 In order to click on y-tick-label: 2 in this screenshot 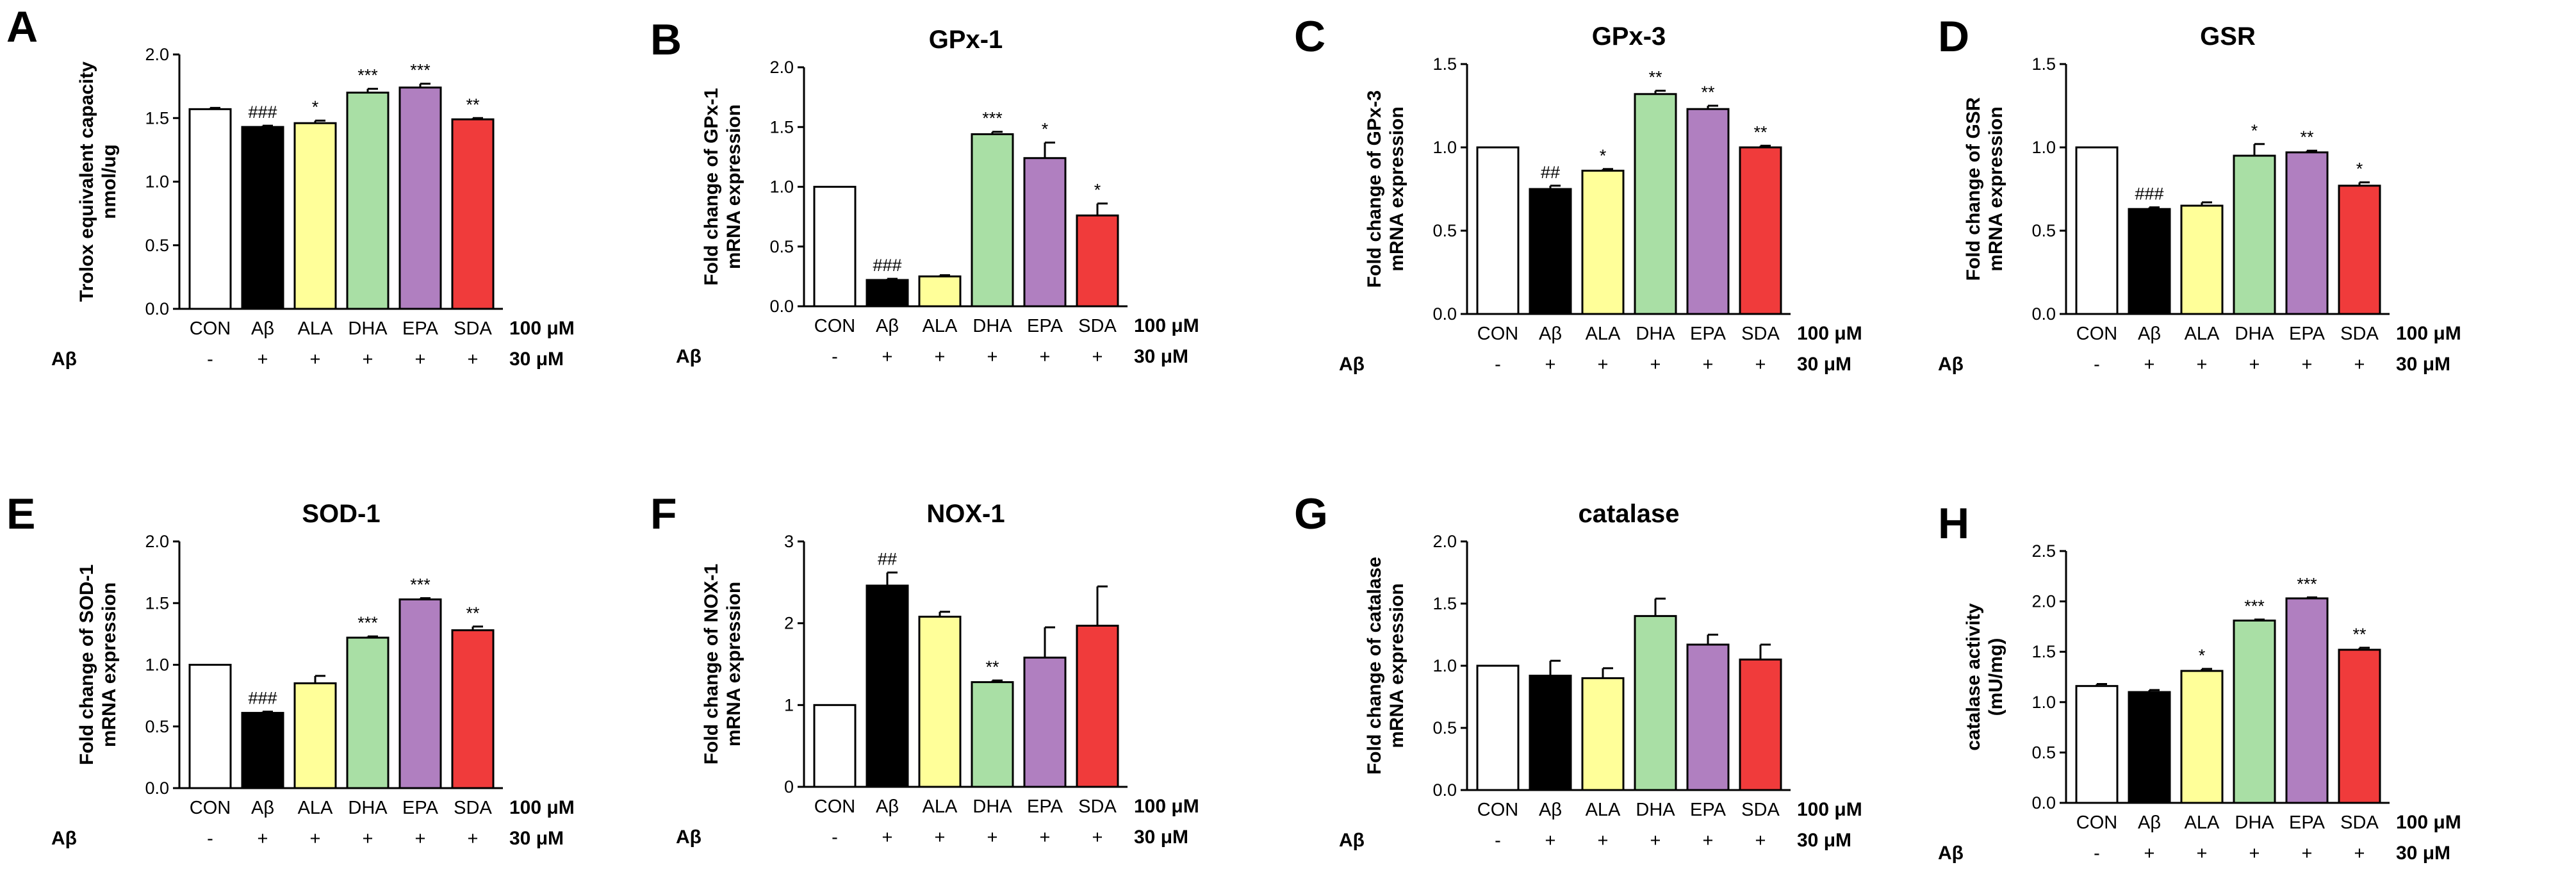, I will do `click(789, 623)`.